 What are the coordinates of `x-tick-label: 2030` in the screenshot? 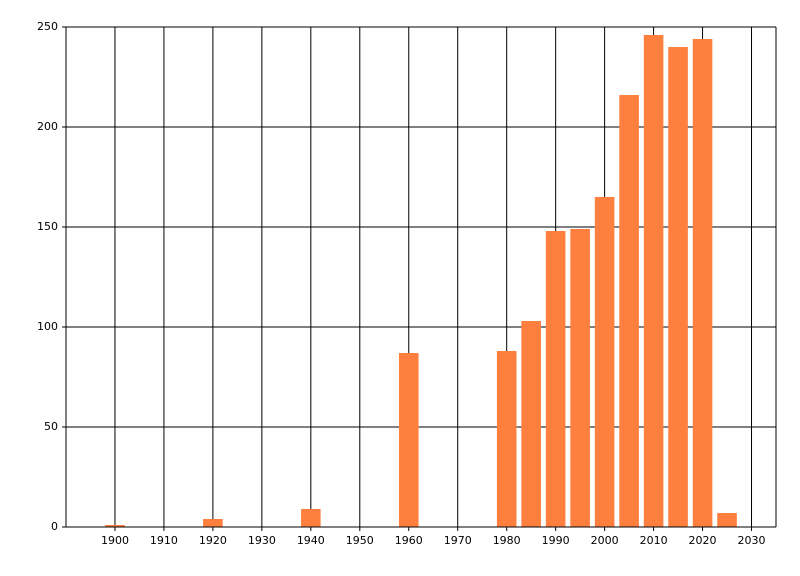 It's located at (752, 540).